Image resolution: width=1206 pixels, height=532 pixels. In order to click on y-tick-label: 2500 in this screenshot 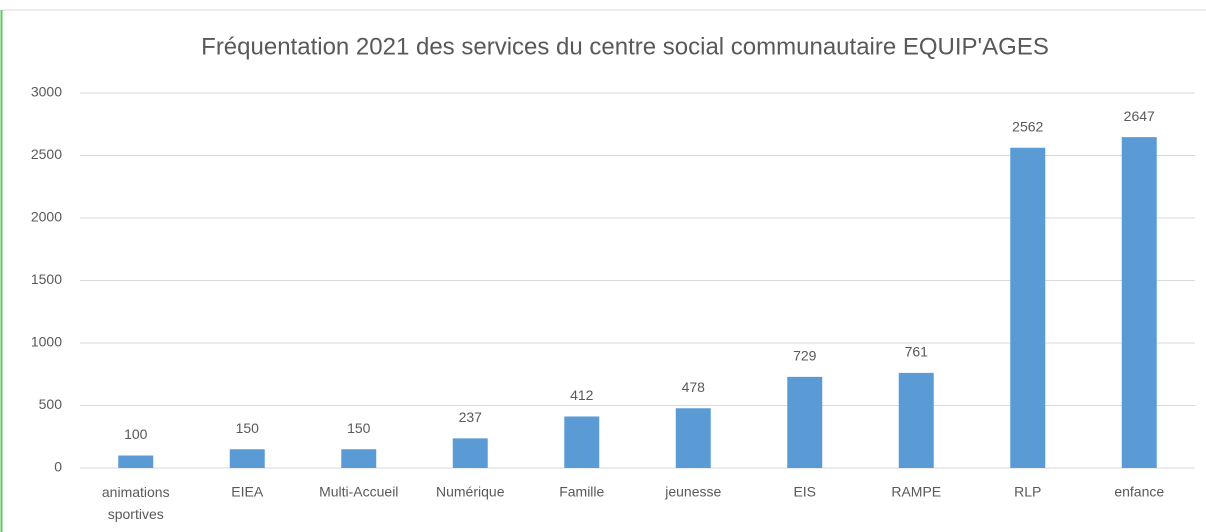, I will do `click(46, 154)`.